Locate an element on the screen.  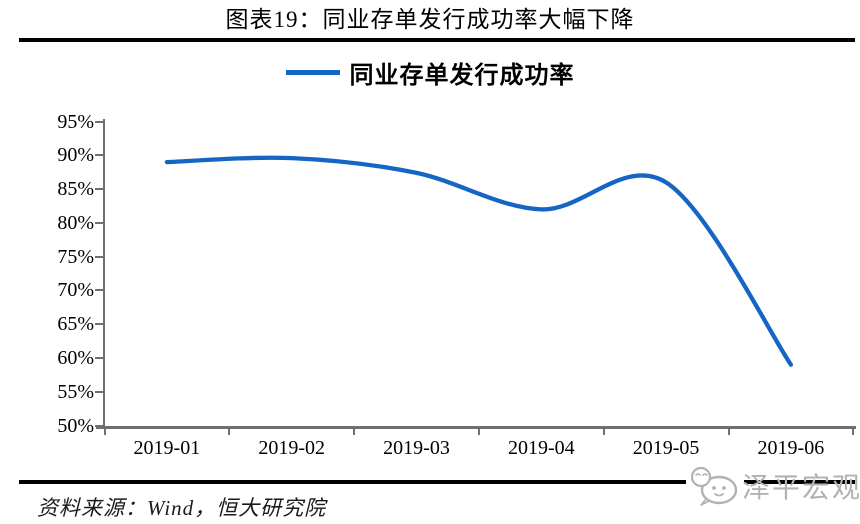
y-axis-label: 90% is located at coordinates (75, 155).